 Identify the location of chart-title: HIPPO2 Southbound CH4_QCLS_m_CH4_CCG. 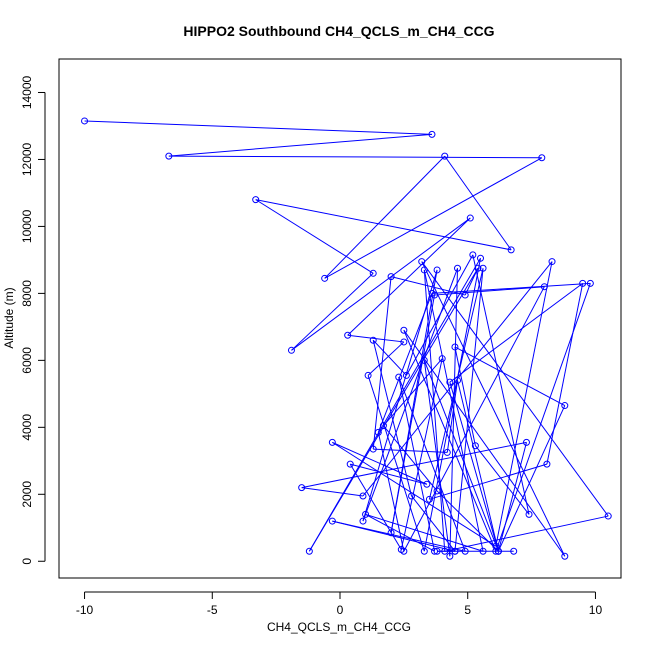
(338, 31).